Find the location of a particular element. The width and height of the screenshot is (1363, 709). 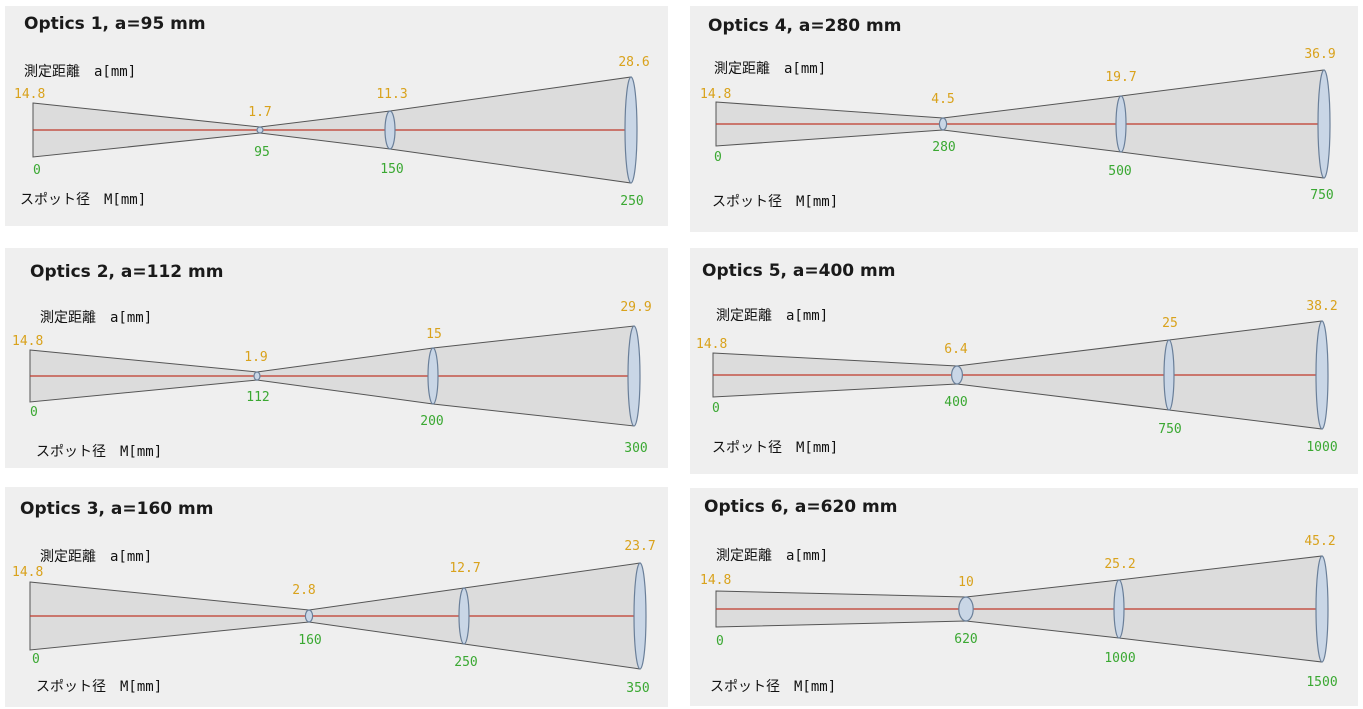

spot-size-label: 1.7 is located at coordinates (259, 112).